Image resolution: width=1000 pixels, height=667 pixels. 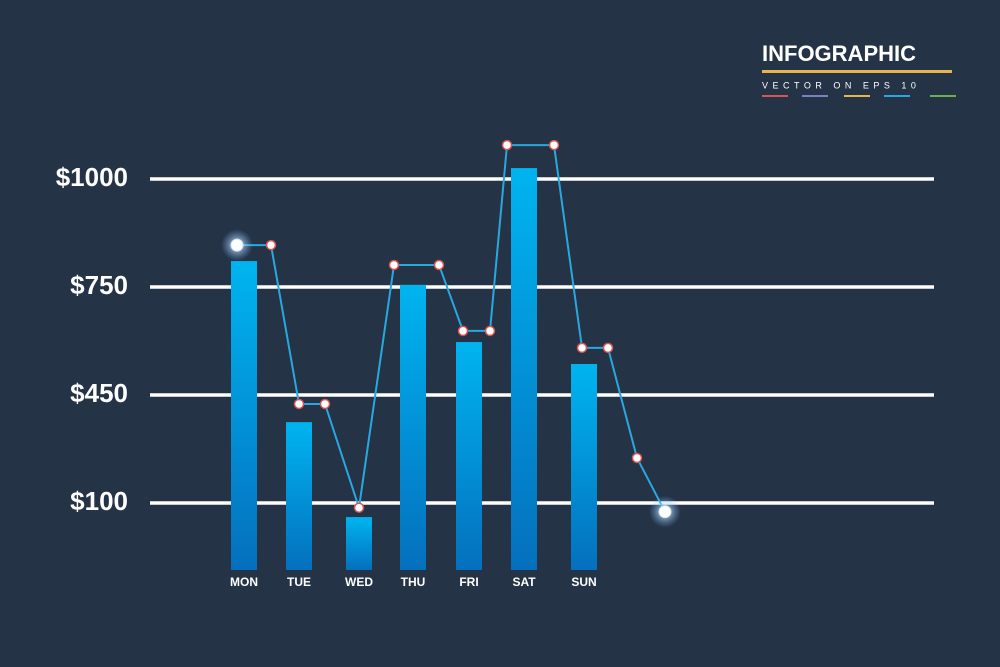 I want to click on y-tick-label: $750, so click(x=99, y=285).